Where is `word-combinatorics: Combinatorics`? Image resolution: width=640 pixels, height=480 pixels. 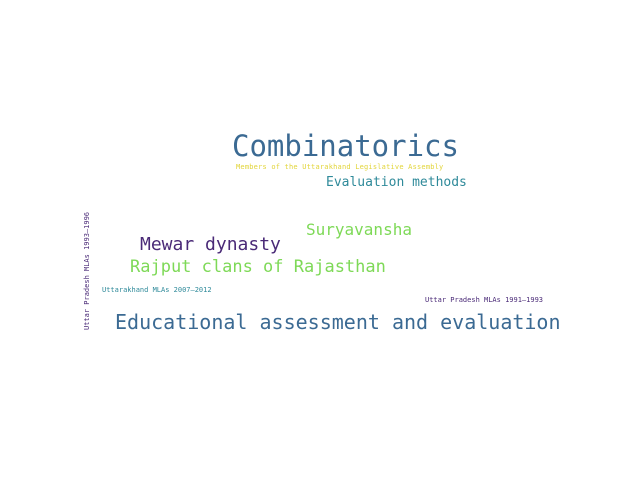
word-combinatorics: Combinatorics is located at coordinates (345, 146).